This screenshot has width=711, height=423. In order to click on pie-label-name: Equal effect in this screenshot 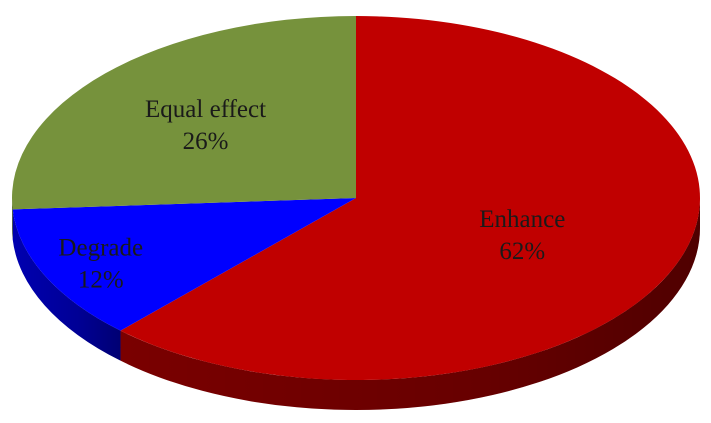, I will do `click(205, 109)`.